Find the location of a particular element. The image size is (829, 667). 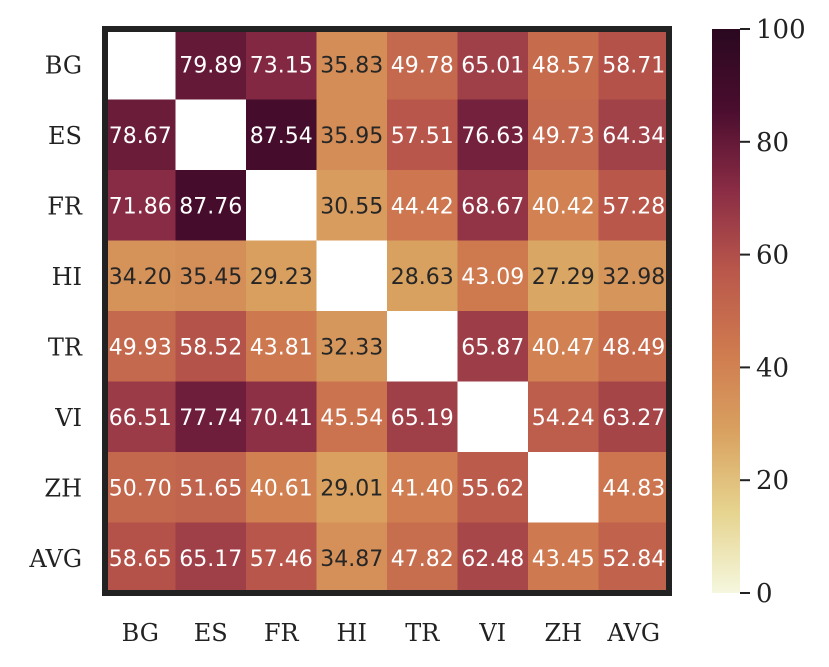

cell-value-label: 50.70 is located at coordinates (140, 488).